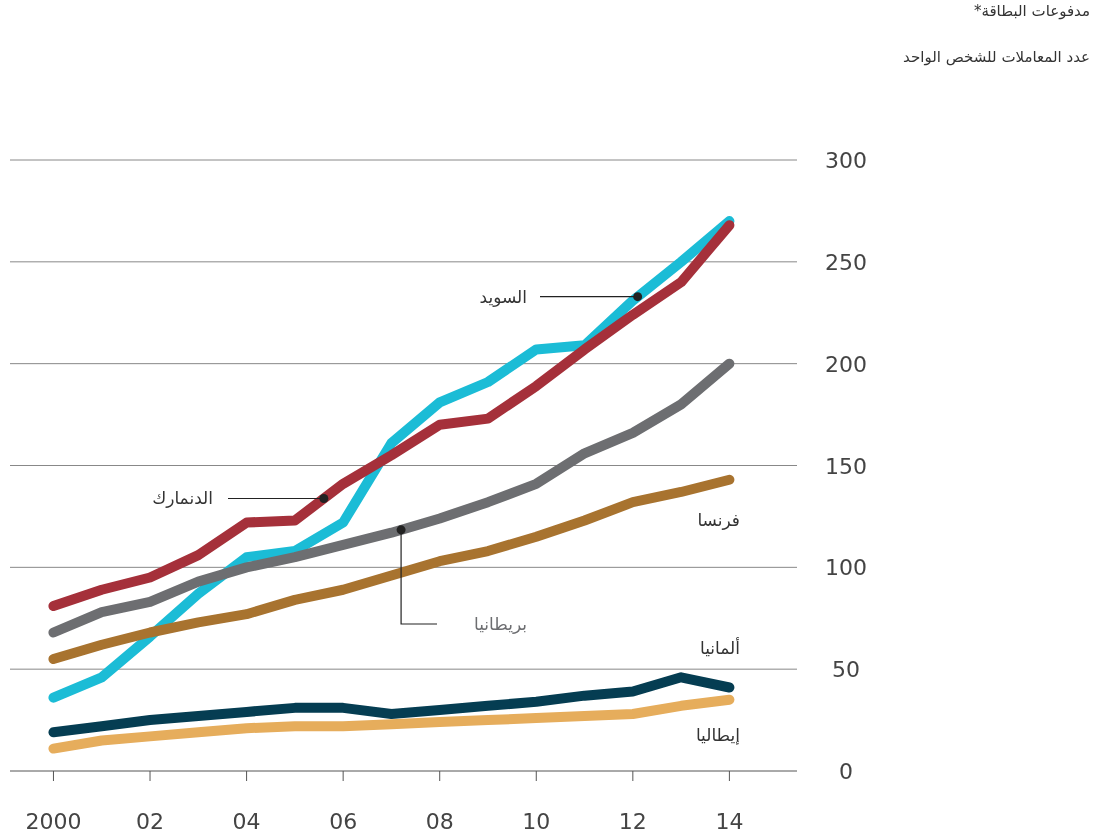 This screenshot has height=835, width=1106. What do you see at coordinates (439, 821) in the screenshot?
I see `xtick: 08` at bounding box center [439, 821].